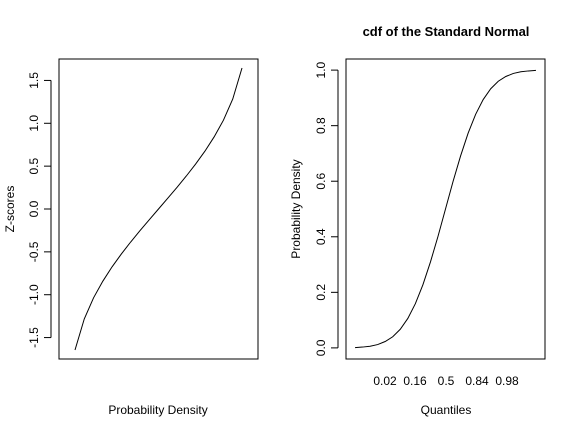 This screenshot has width=576, height=432. I want to click on left-y-tick-label: -0.5, so click(34, 251).